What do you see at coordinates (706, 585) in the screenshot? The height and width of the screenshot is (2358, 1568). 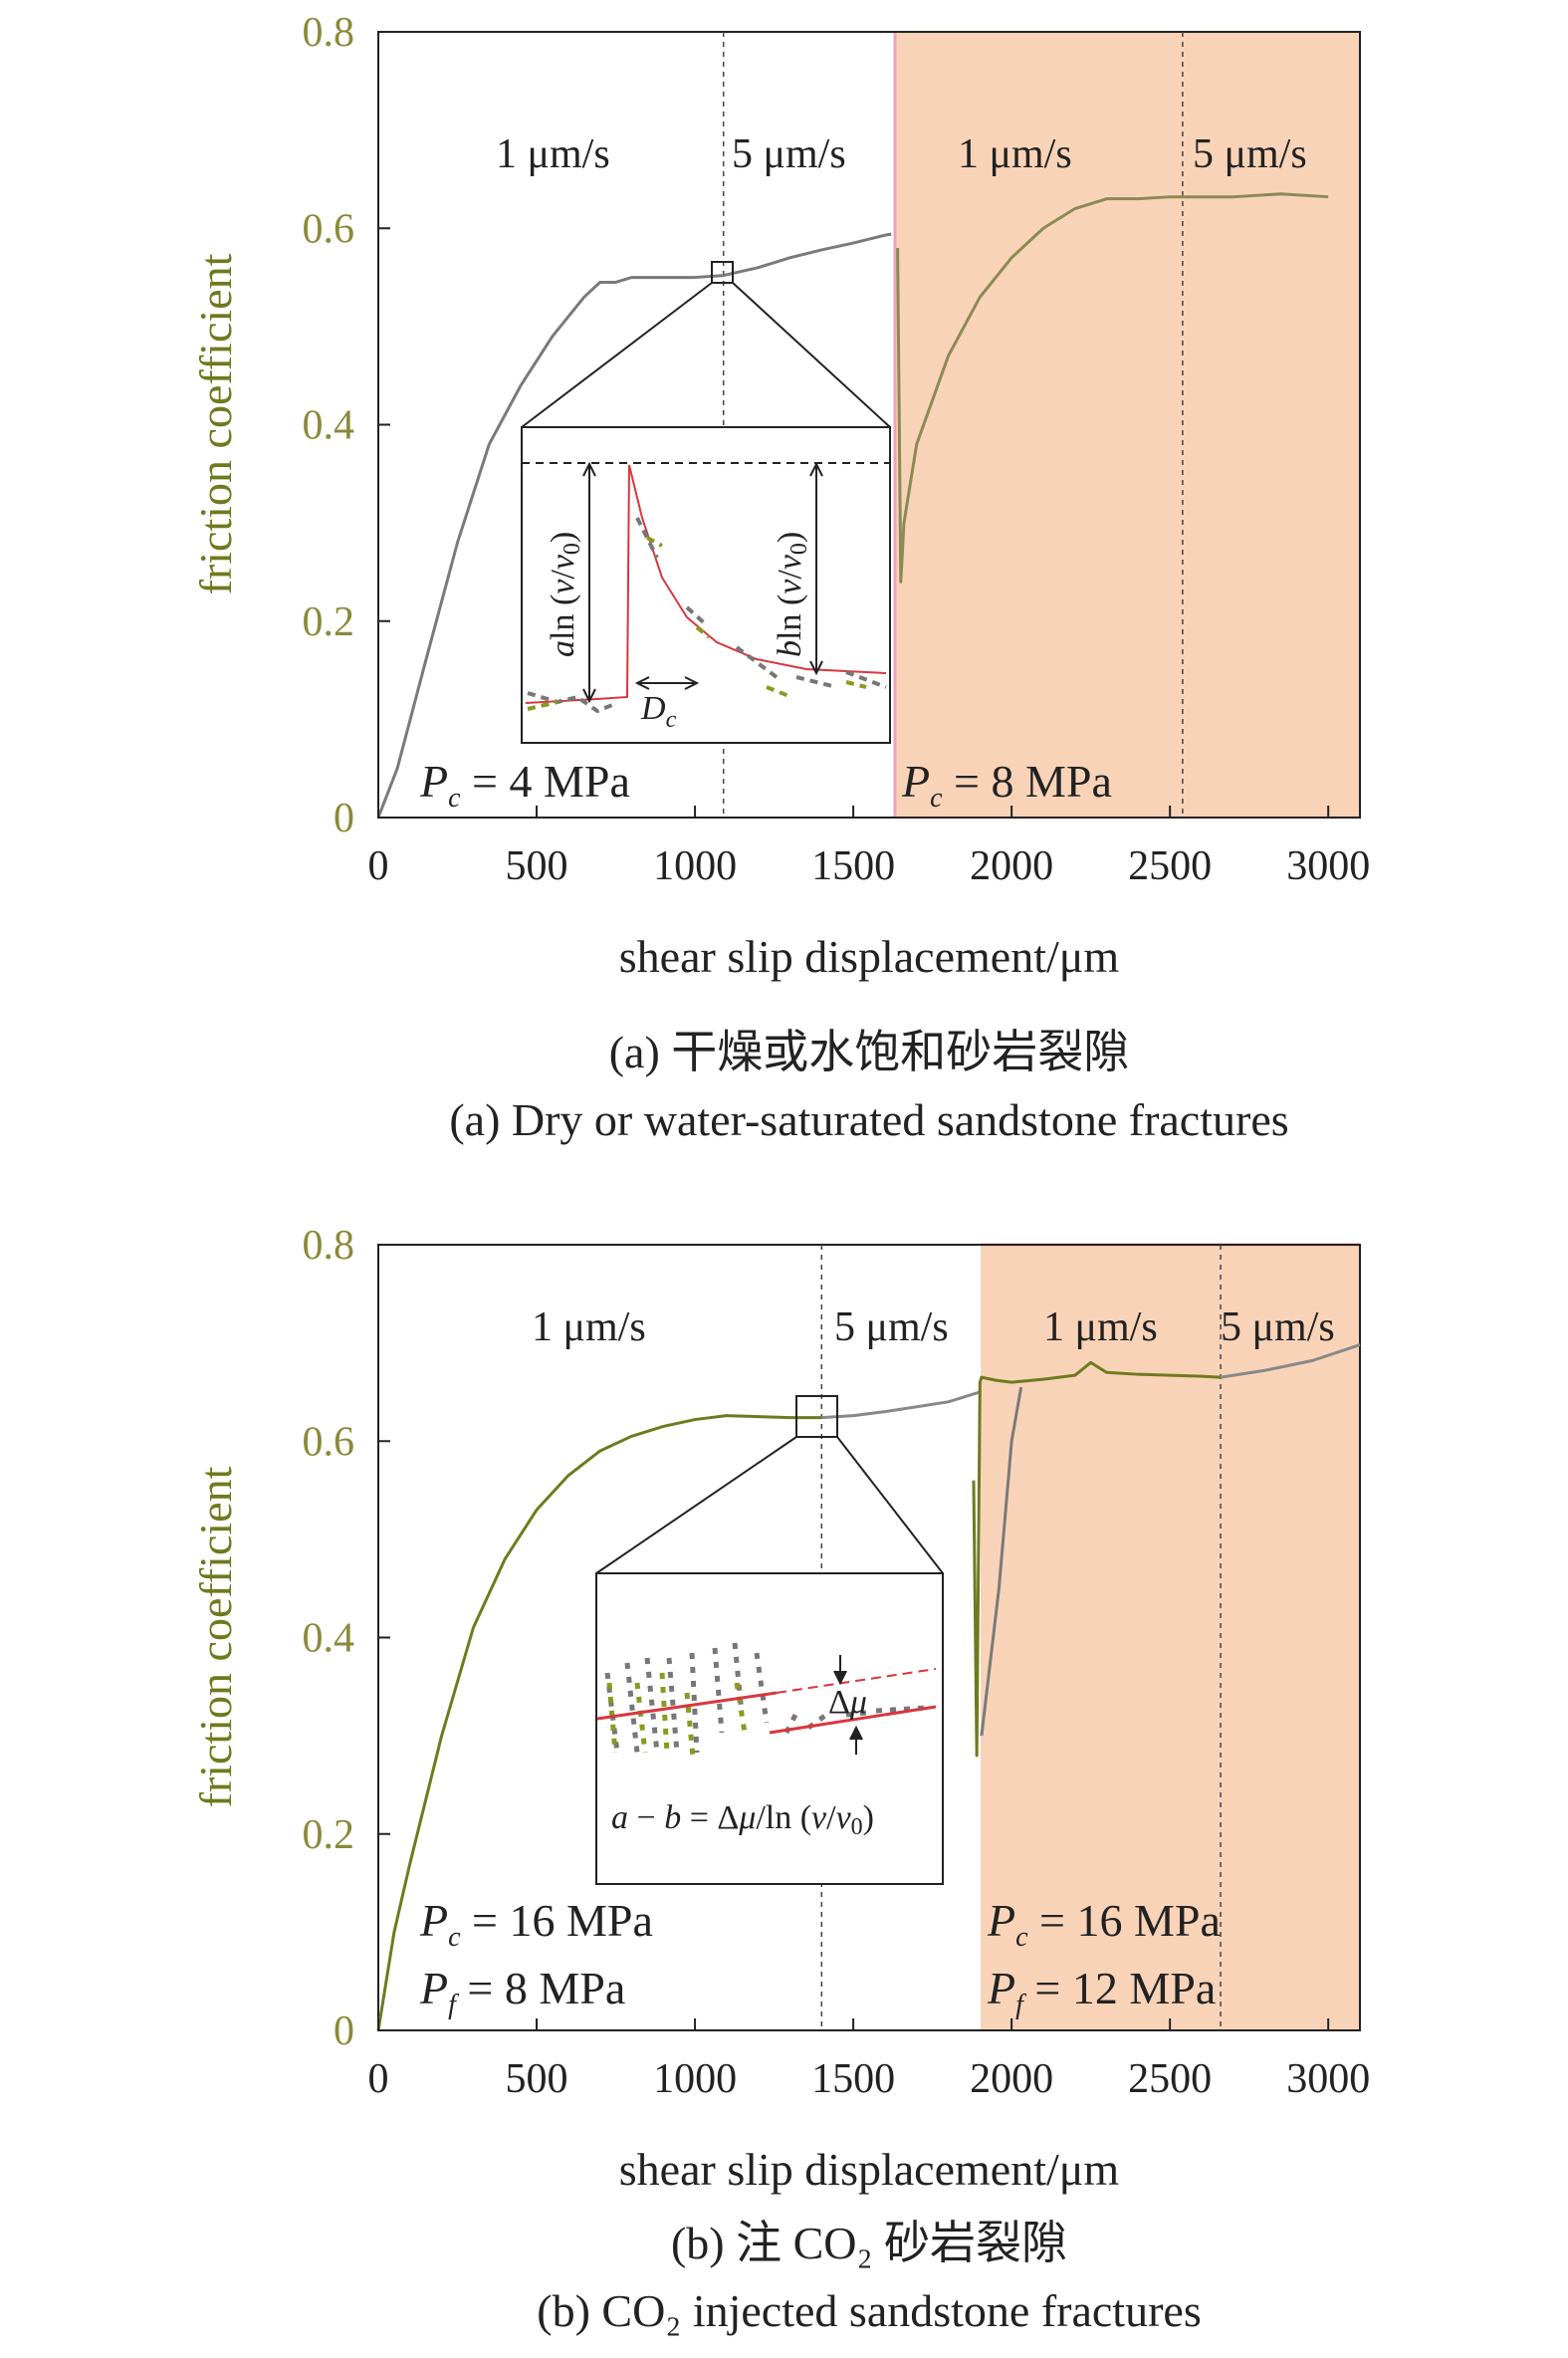 I see `panel-a-inset: aln (v/v0) bln (v/v0) Dc` at bounding box center [706, 585].